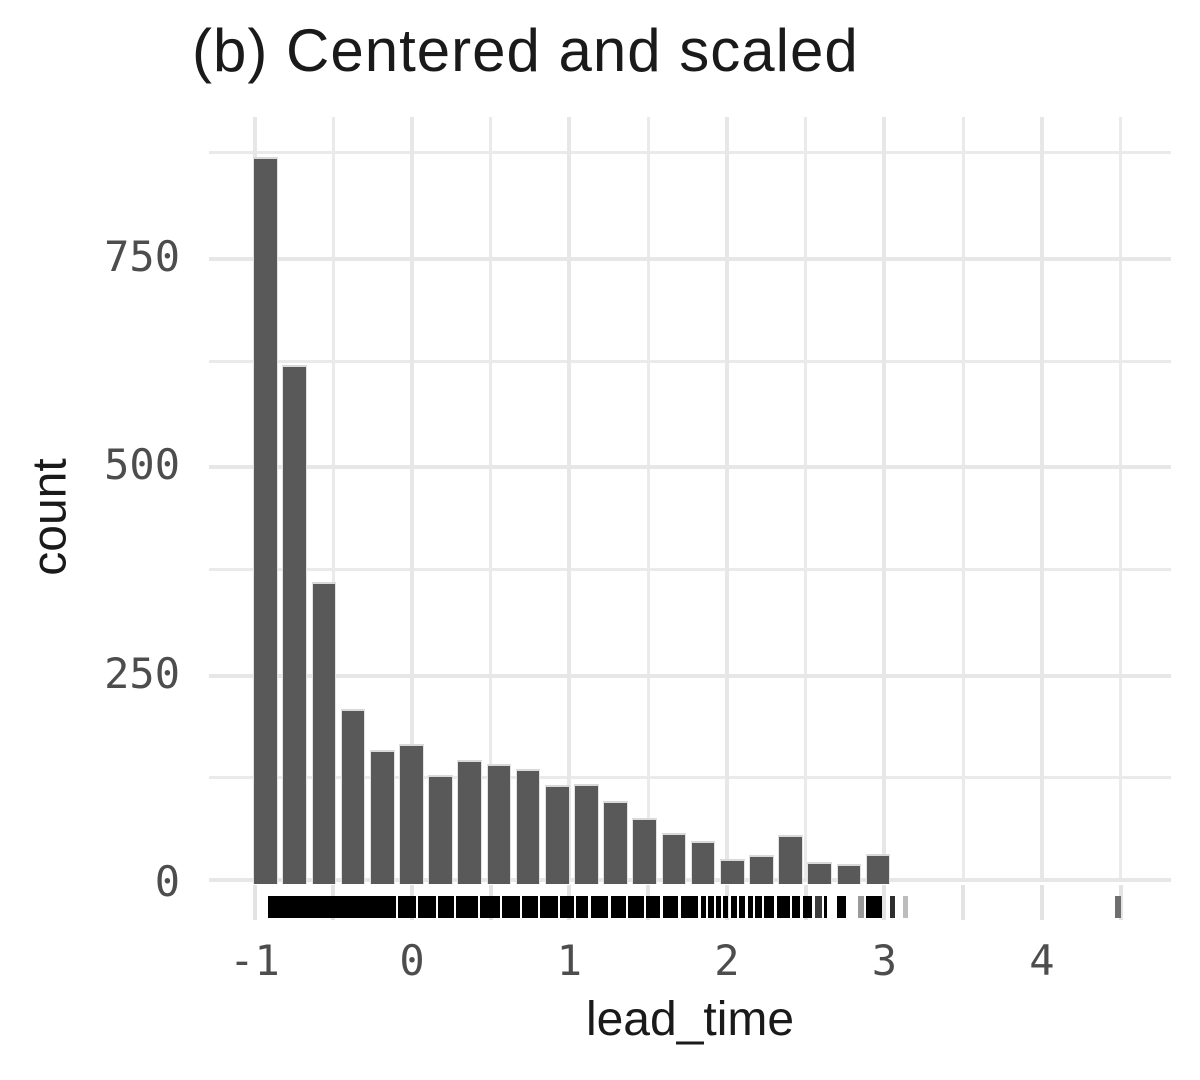  What do you see at coordinates (167, 881) in the screenshot?
I see `y-tick-label: 0` at bounding box center [167, 881].